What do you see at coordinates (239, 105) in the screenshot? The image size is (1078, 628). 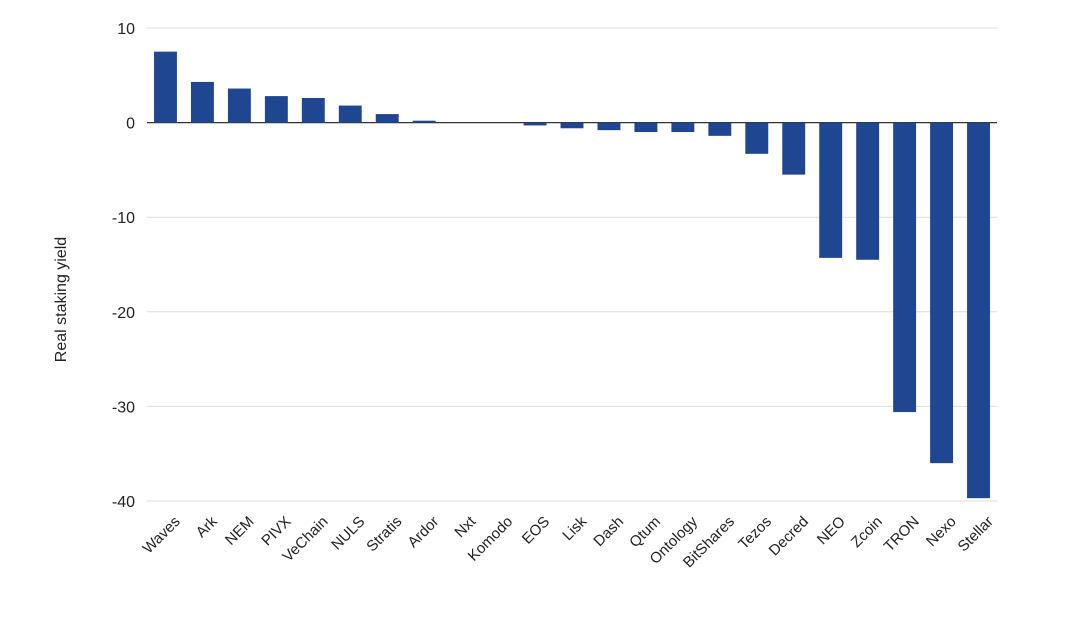 I see `bar-nem` at bounding box center [239, 105].